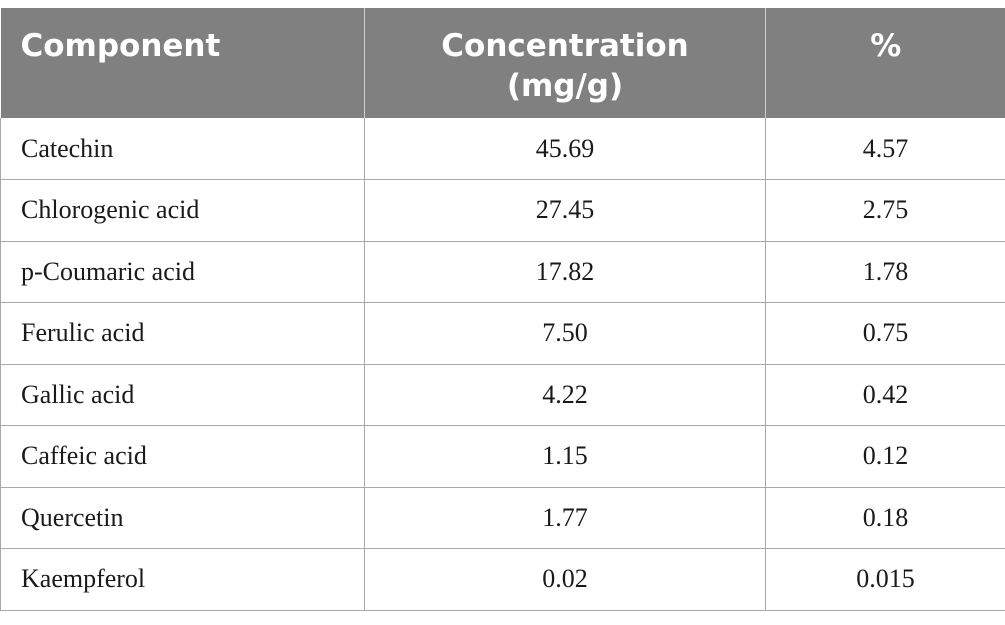 Image resolution: width=1005 pixels, height=625 pixels. Describe the element at coordinates (182, 579) in the screenshot. I see `component-cell: Kaempferol` at that location.